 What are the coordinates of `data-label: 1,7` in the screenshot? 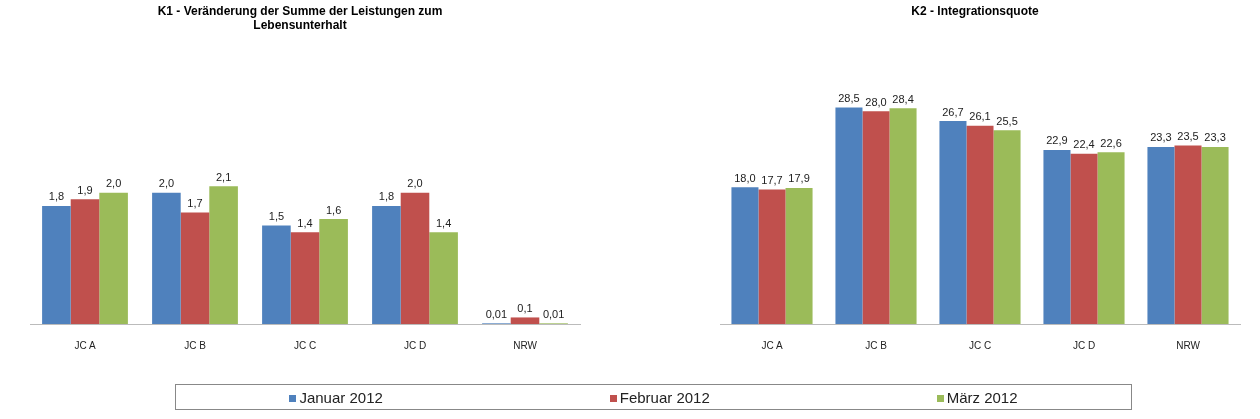 It's located at (195, 203).